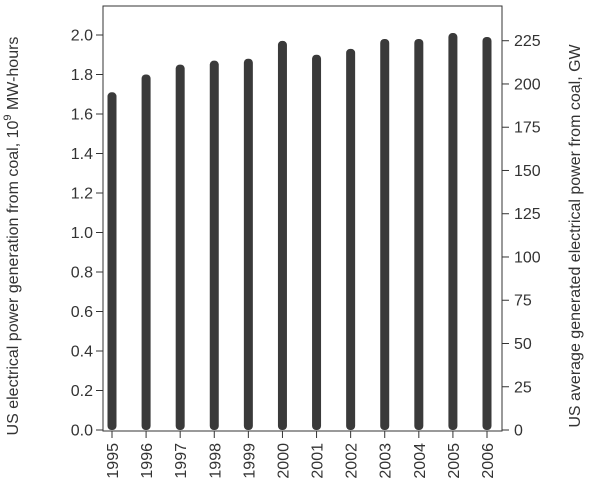  Describe the element at coordinates (82, 154) in the screenshot. I see `left-tick-label-1.4: 1.4` at that location.